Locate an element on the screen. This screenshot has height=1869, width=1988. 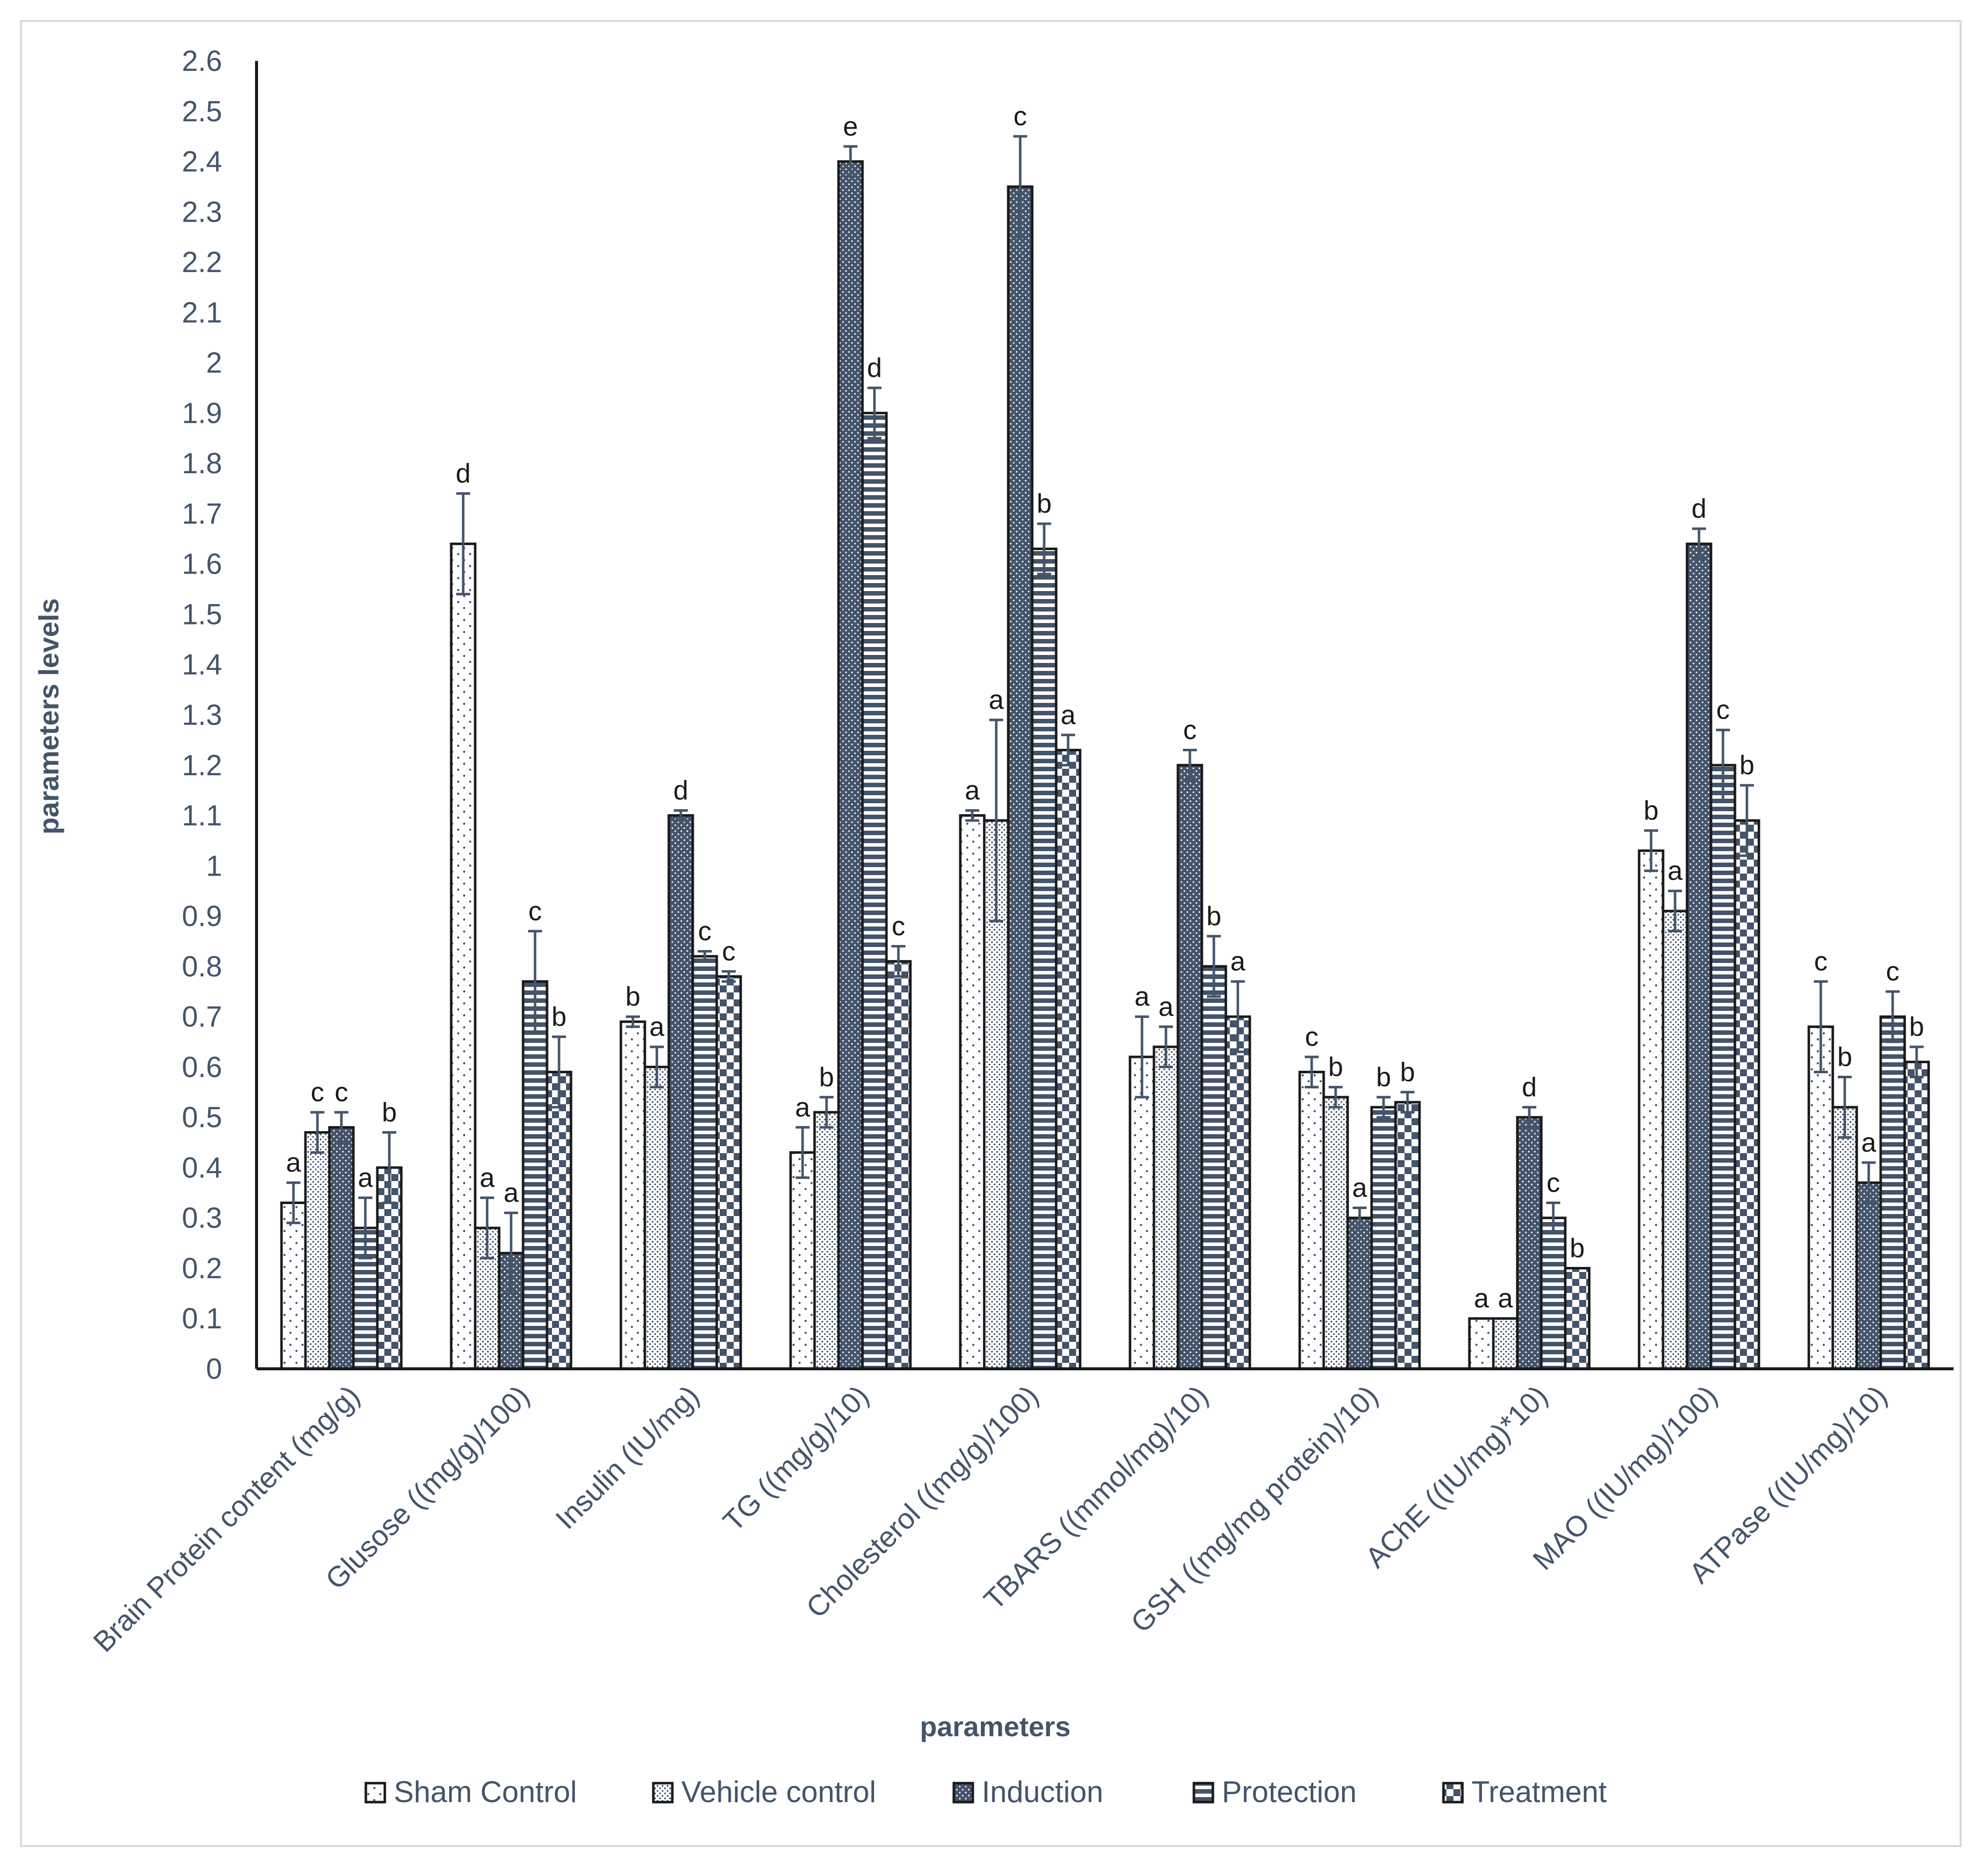
y-tick-label: 1.5 is located at coordinates (202, 614).